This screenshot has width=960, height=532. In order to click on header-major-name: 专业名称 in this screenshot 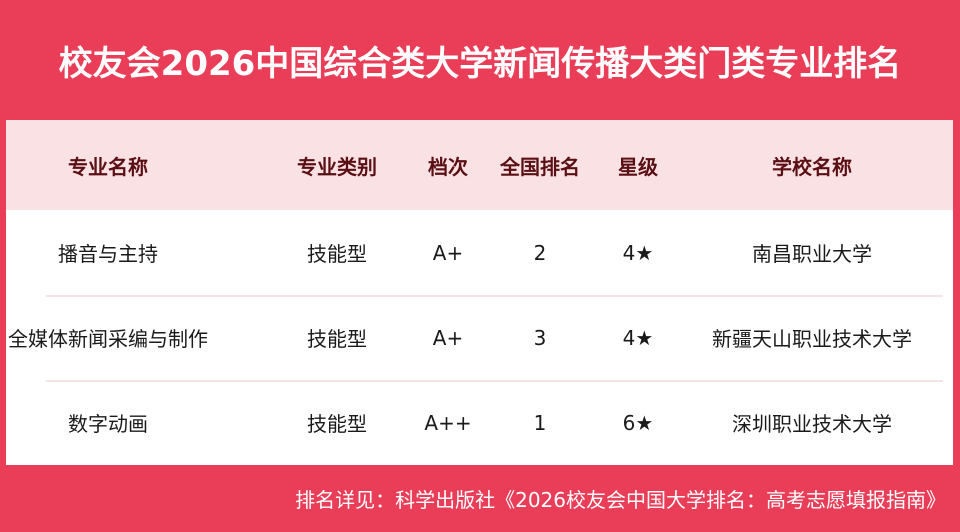, I will do `click(108, 166)`.